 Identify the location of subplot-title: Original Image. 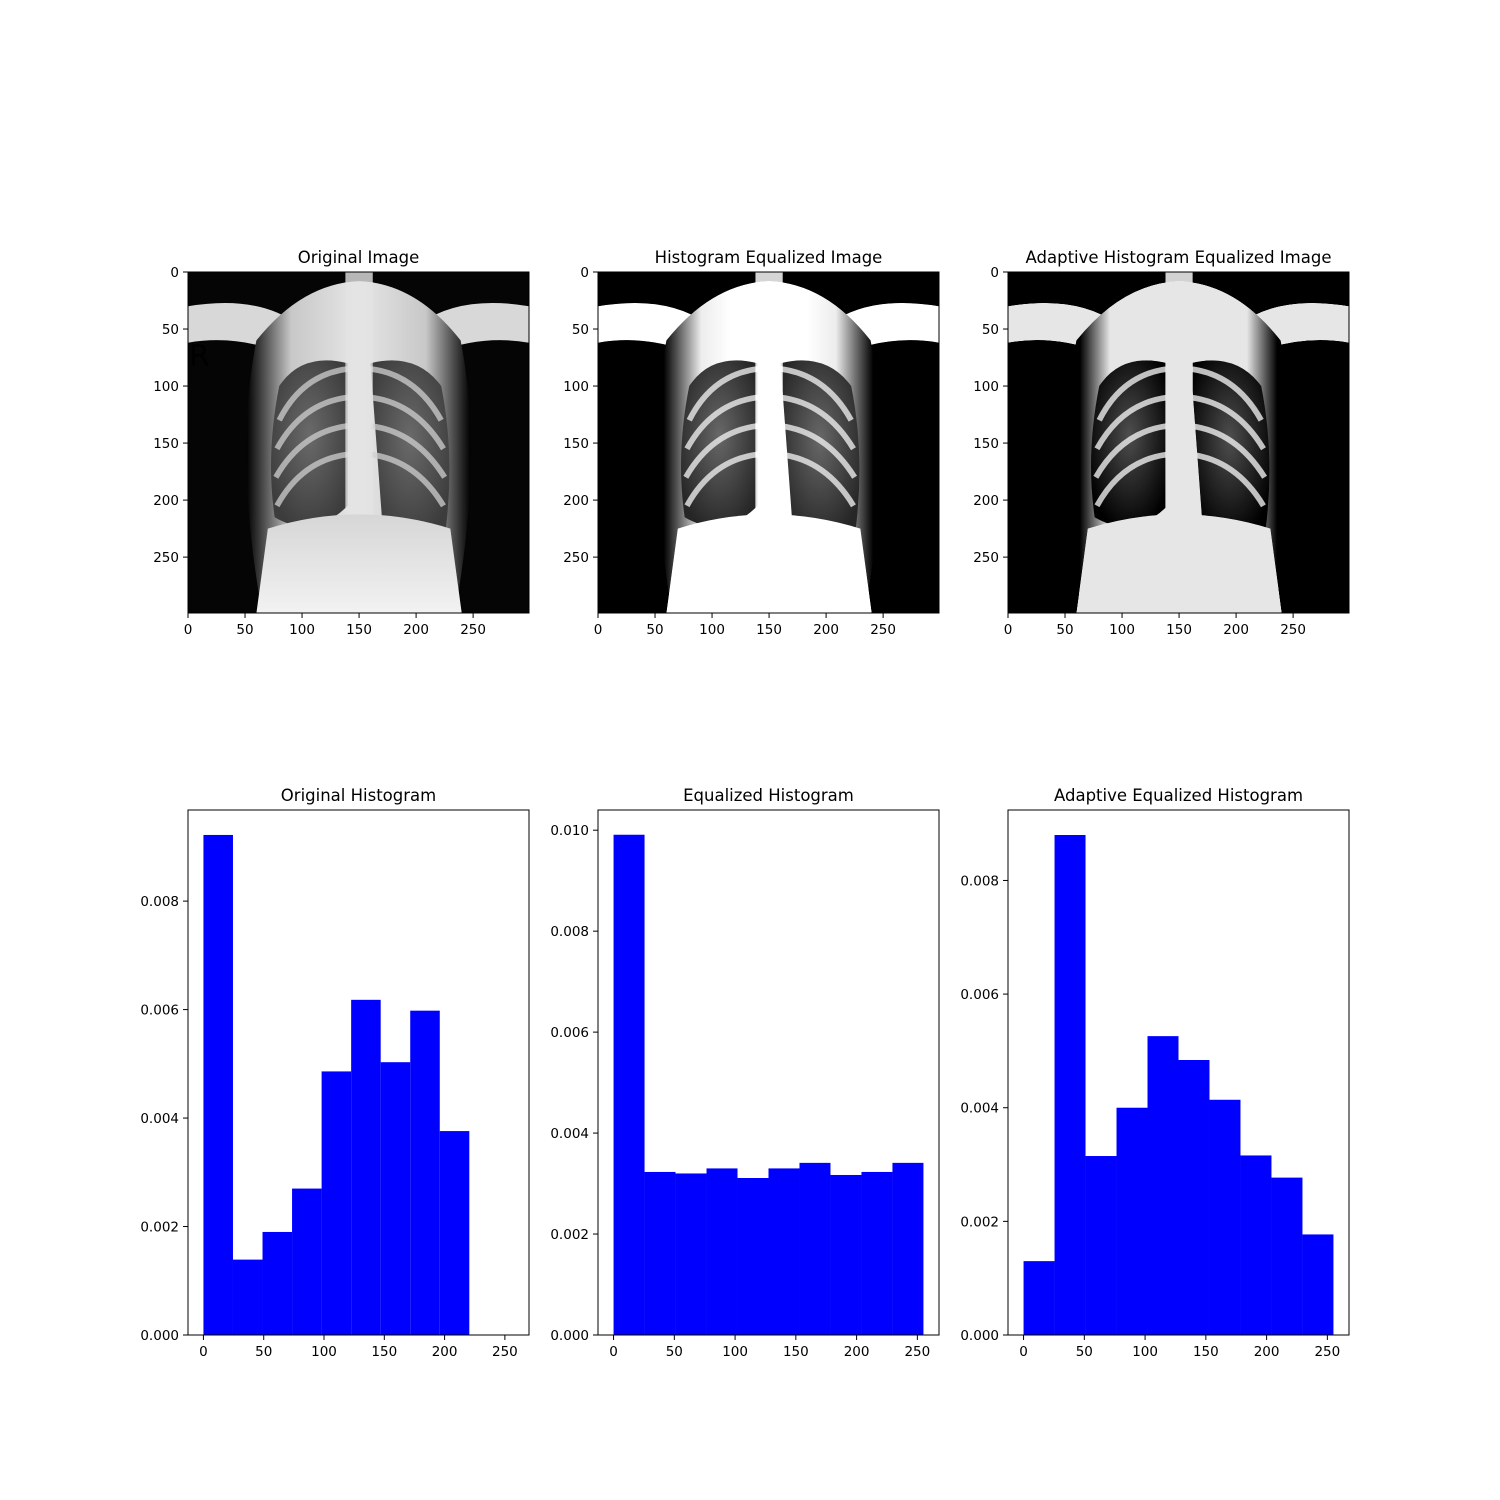
(359, 257).